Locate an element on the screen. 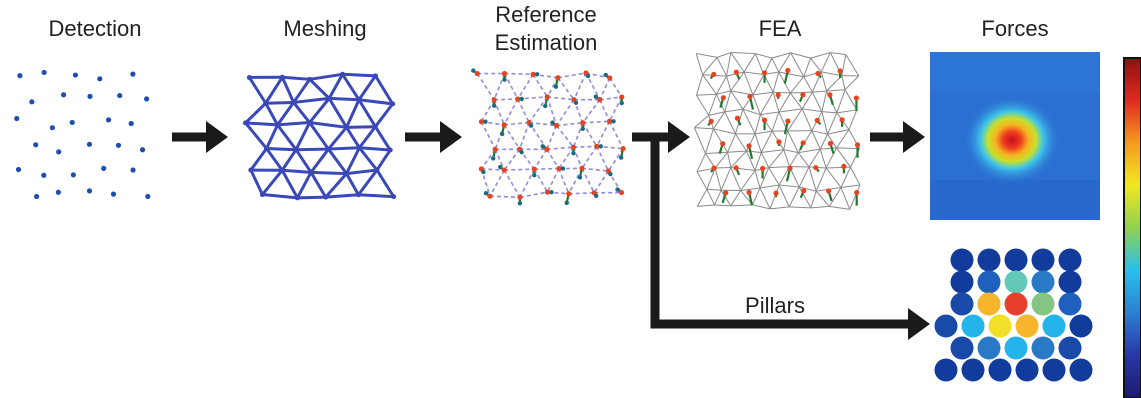  reference-estimation-plot is located at coordinates (548, 137).